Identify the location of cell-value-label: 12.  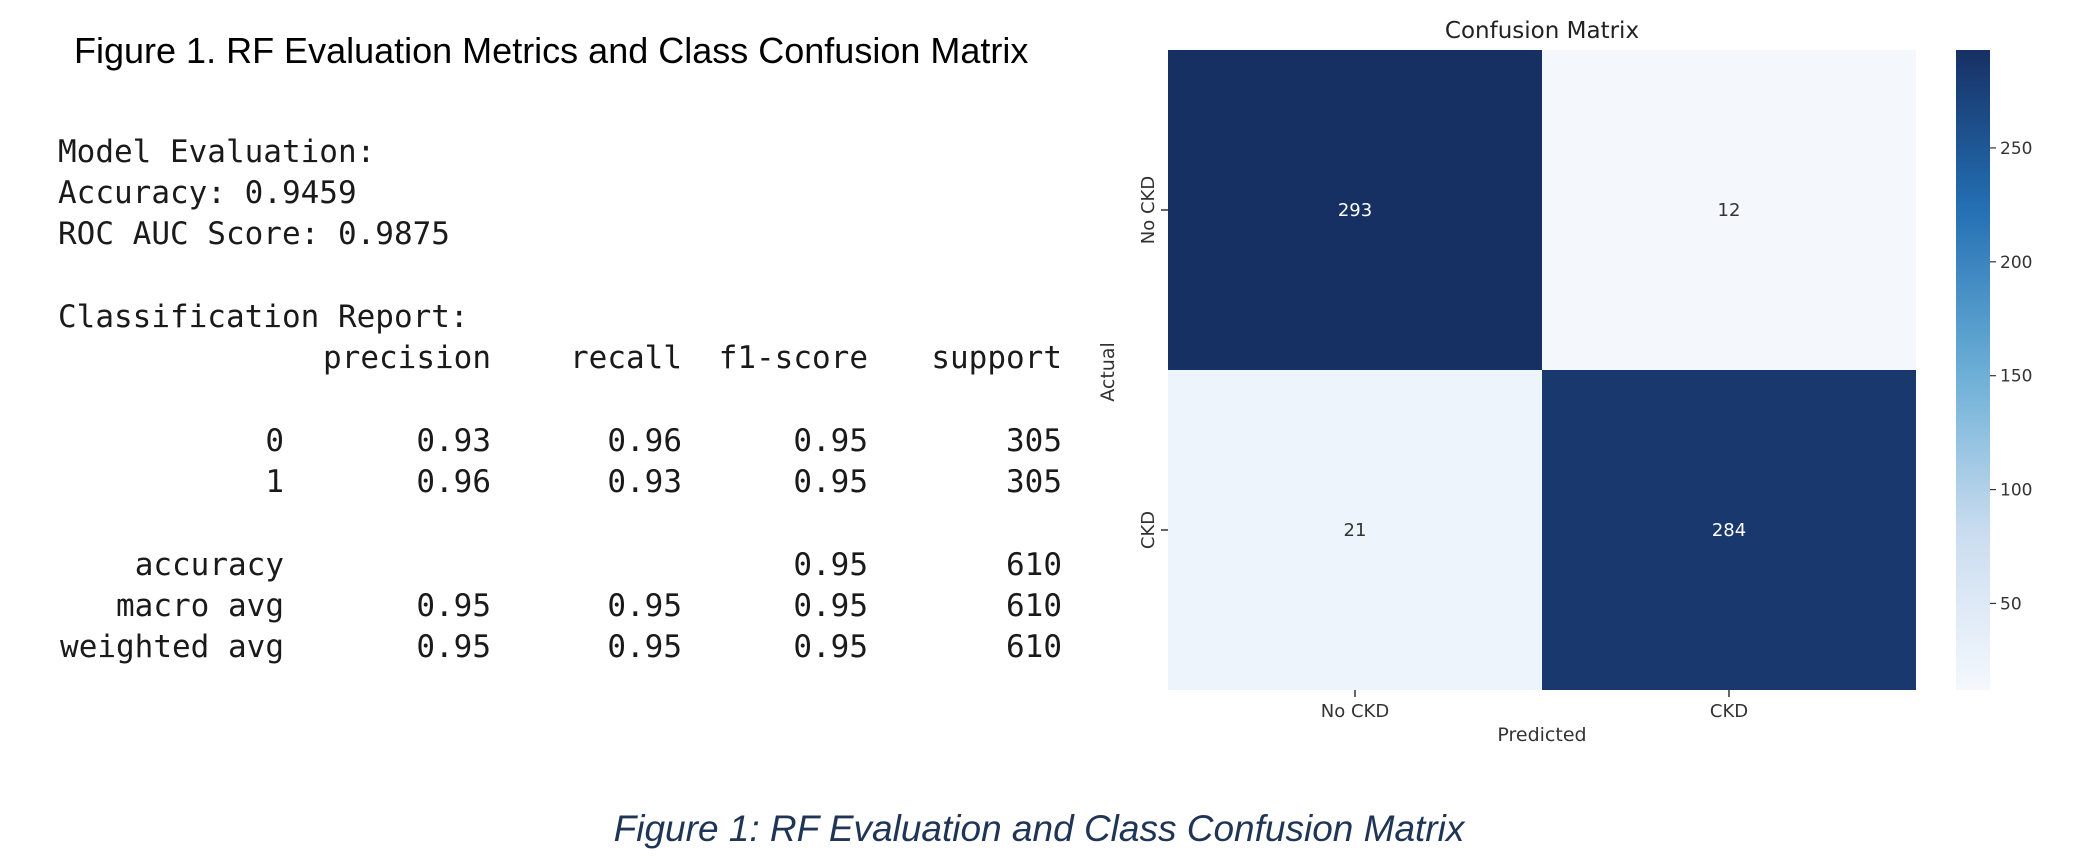
(1729, 210).